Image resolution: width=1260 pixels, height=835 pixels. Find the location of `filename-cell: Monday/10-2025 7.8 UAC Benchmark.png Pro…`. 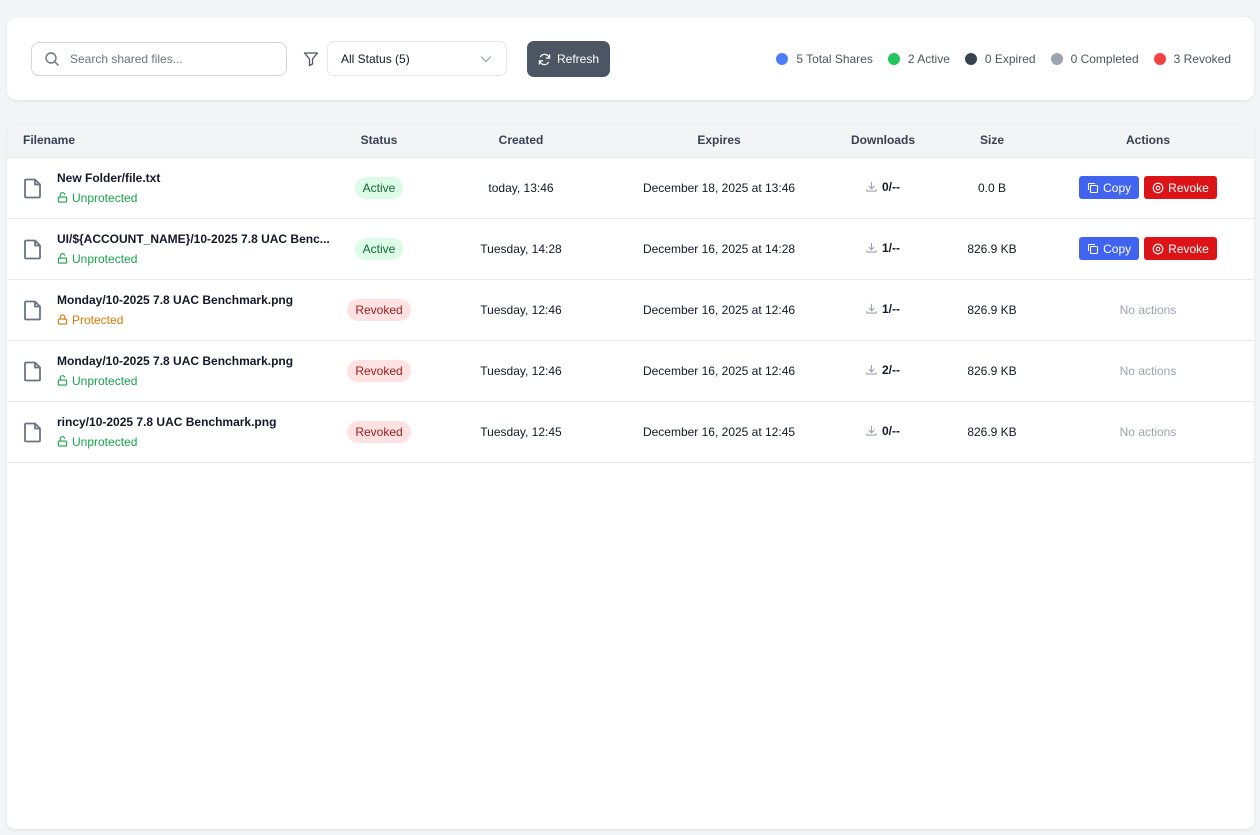

filename-cell: Monday/10-2025 7.8 UAC Benchmark.png Pro… is located at coordinates (168, 310).